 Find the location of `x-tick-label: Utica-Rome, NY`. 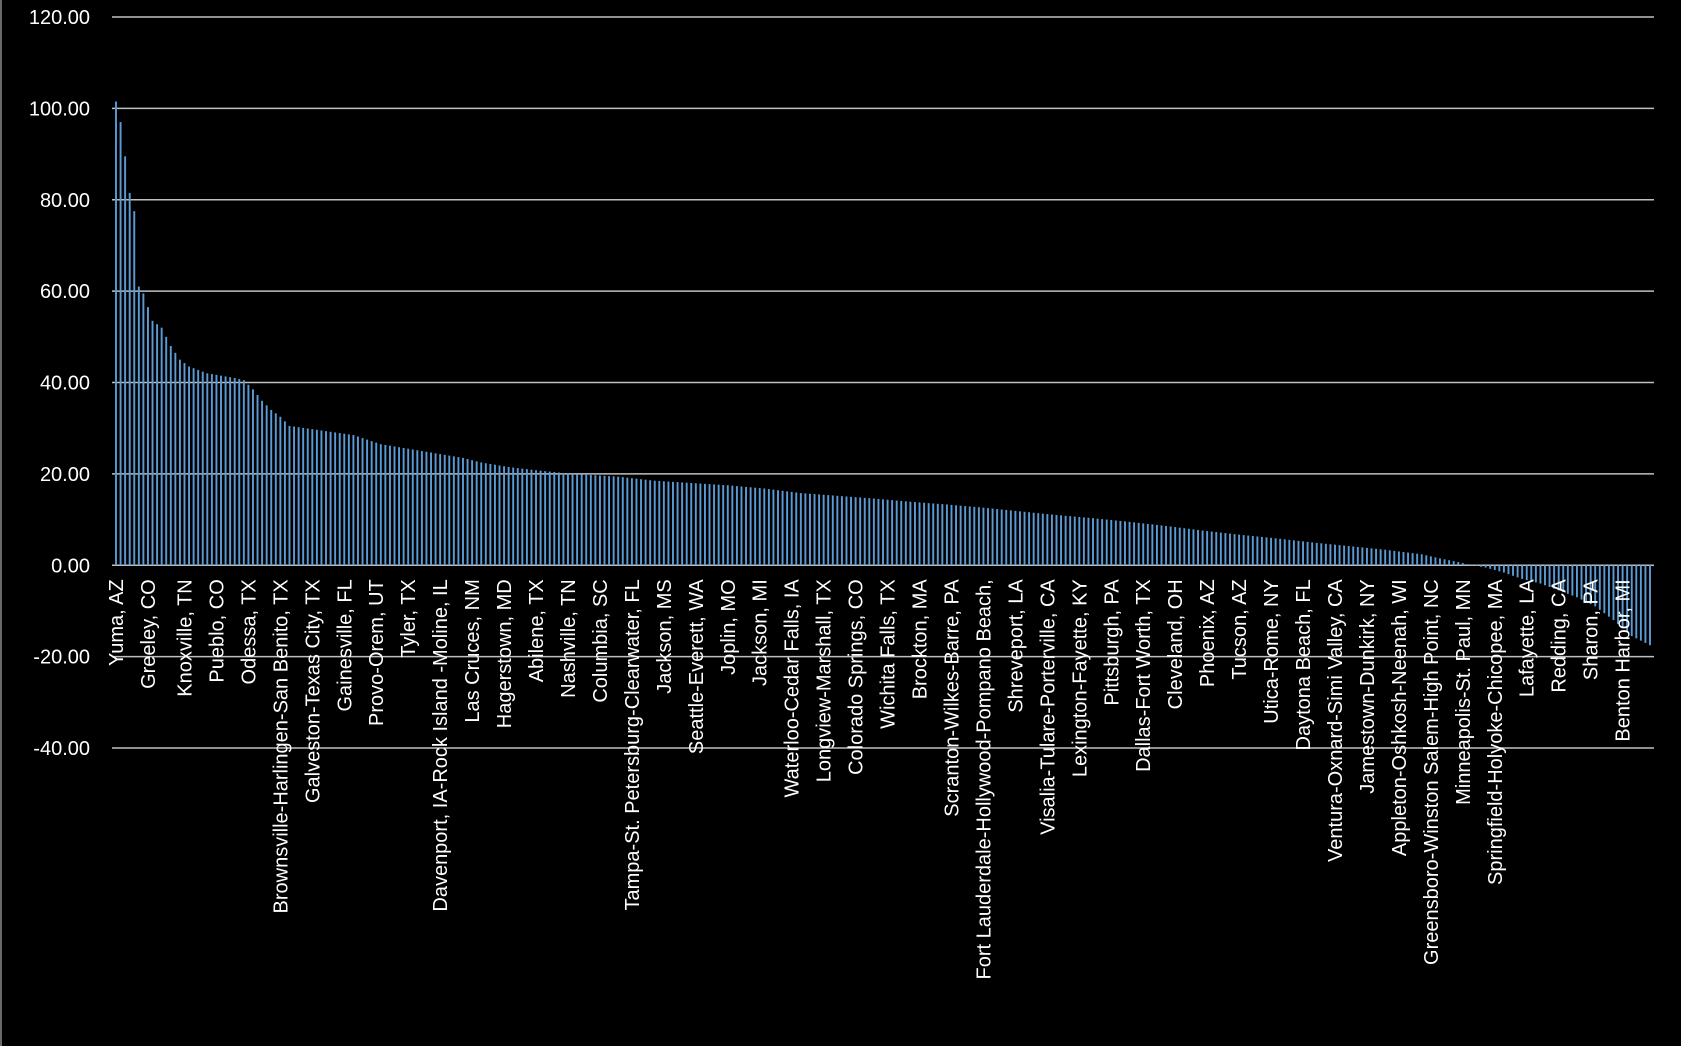

x-tick-label: Utica-Rome, NY is located at coordinates (1272, 651).